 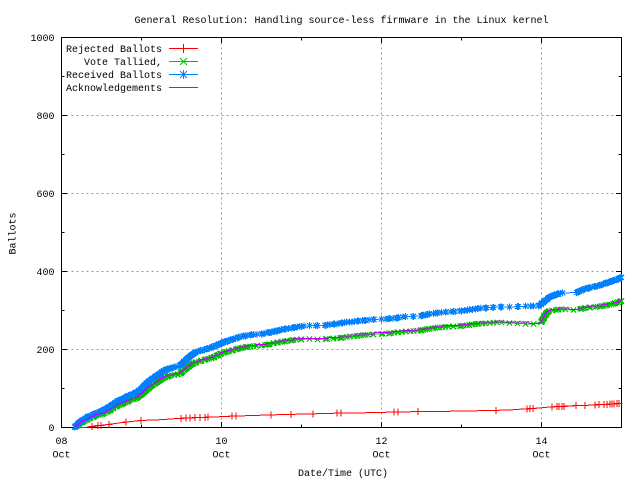 I want to click on svg-text: Rejected Ballots, so click(x=114, y=50).